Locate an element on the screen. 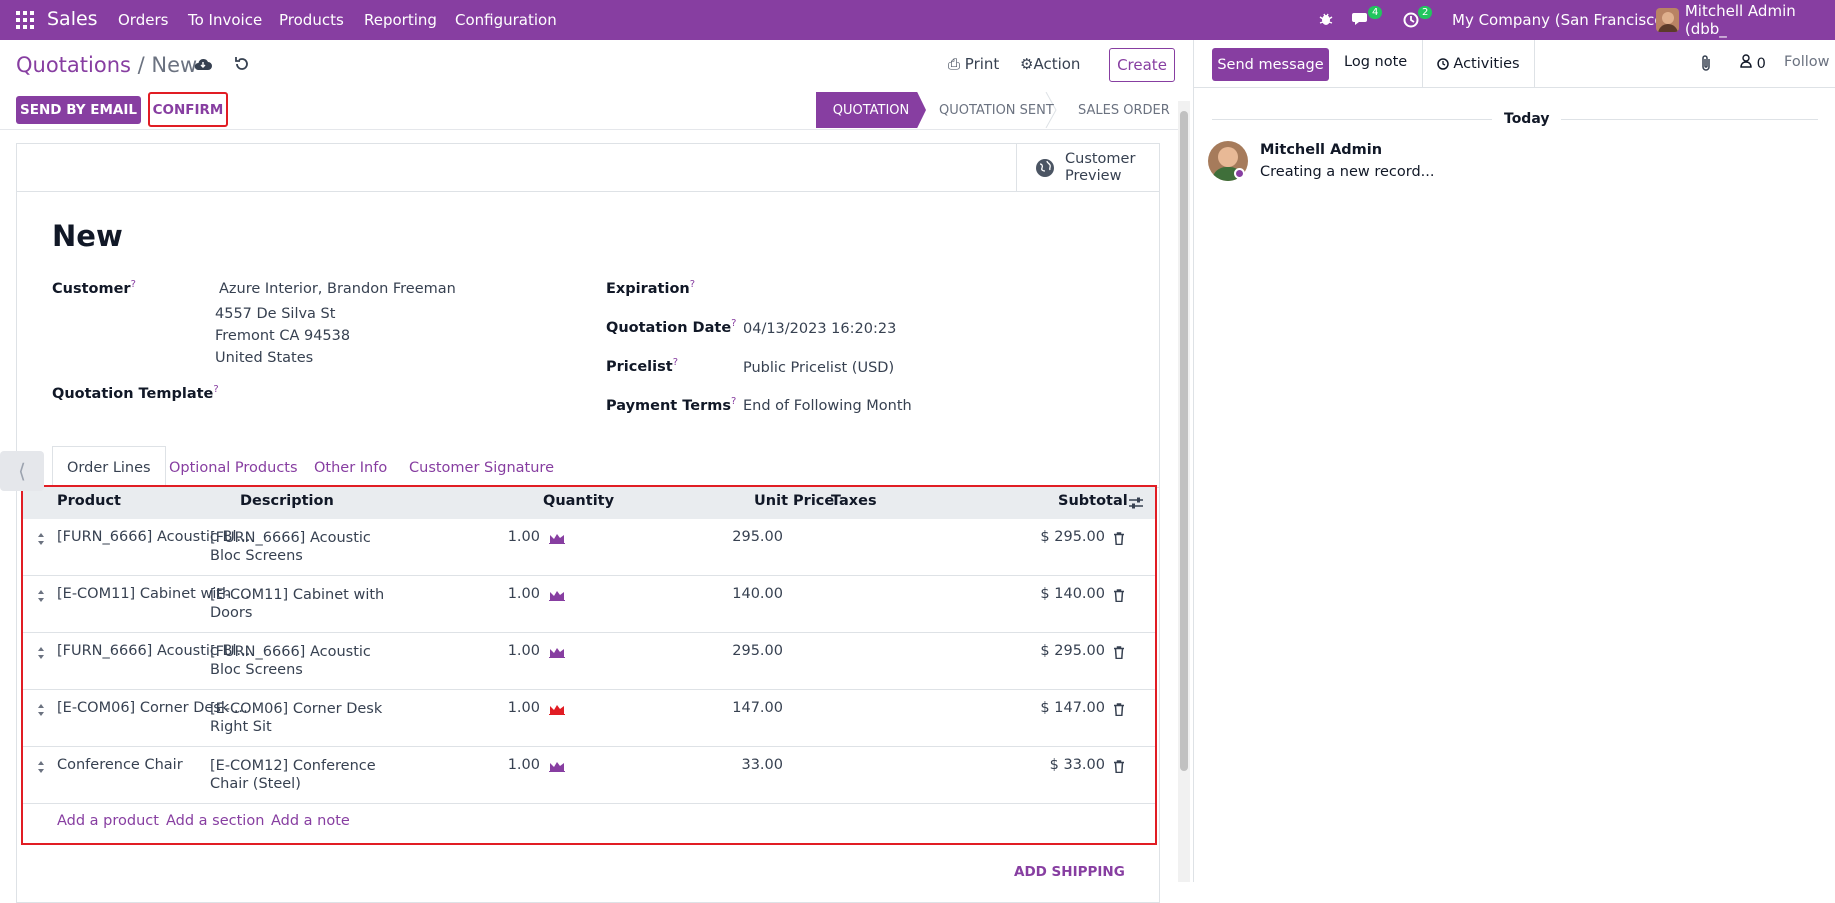  col-subtotal: Subtotal is located at coordinates (1093, 501).